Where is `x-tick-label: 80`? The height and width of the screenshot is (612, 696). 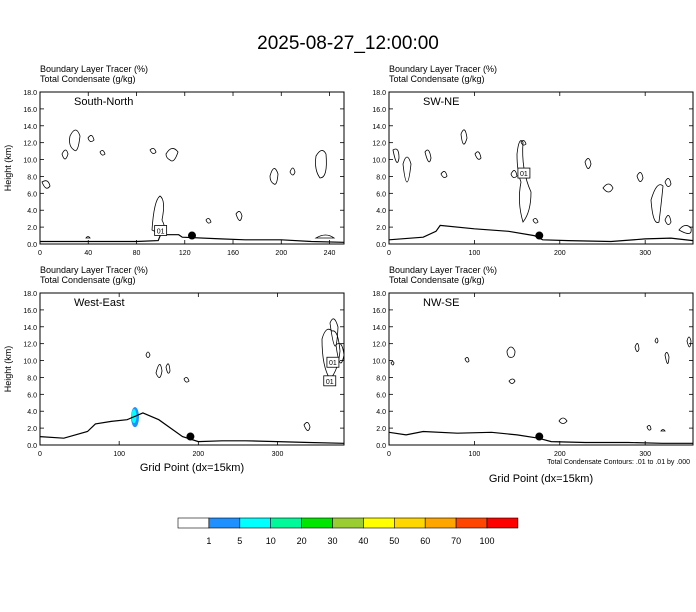
x-tick-label: 80 is located at coordinates (137, 253).